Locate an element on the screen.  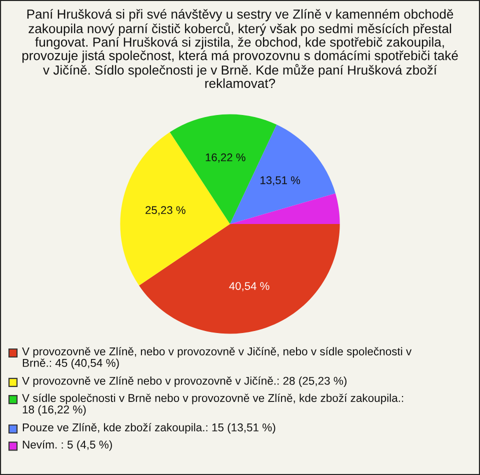
data-label: 25,23 % is located at coordinates (166, 211).